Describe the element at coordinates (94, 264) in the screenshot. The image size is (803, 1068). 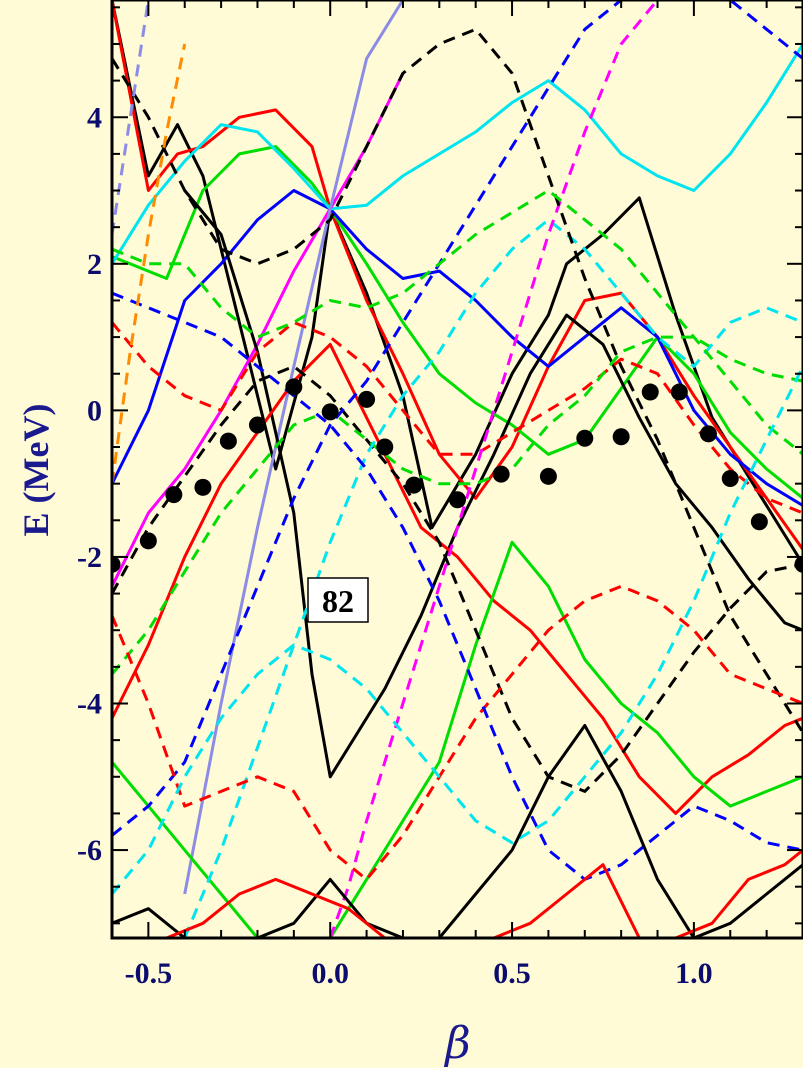
I see `y-tick-label: 2` at that location.